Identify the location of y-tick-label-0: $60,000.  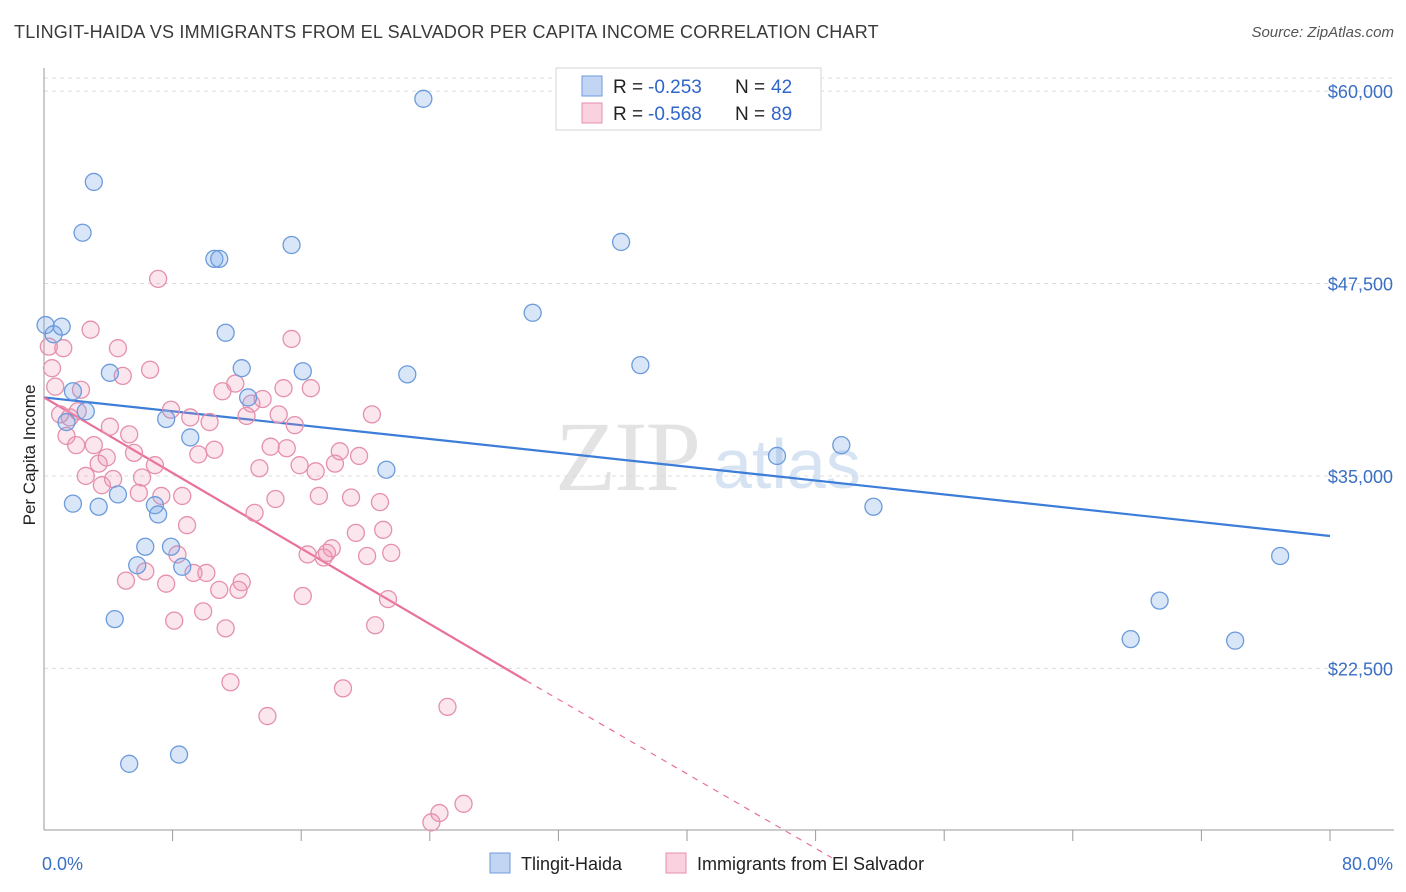
(1360, 92).